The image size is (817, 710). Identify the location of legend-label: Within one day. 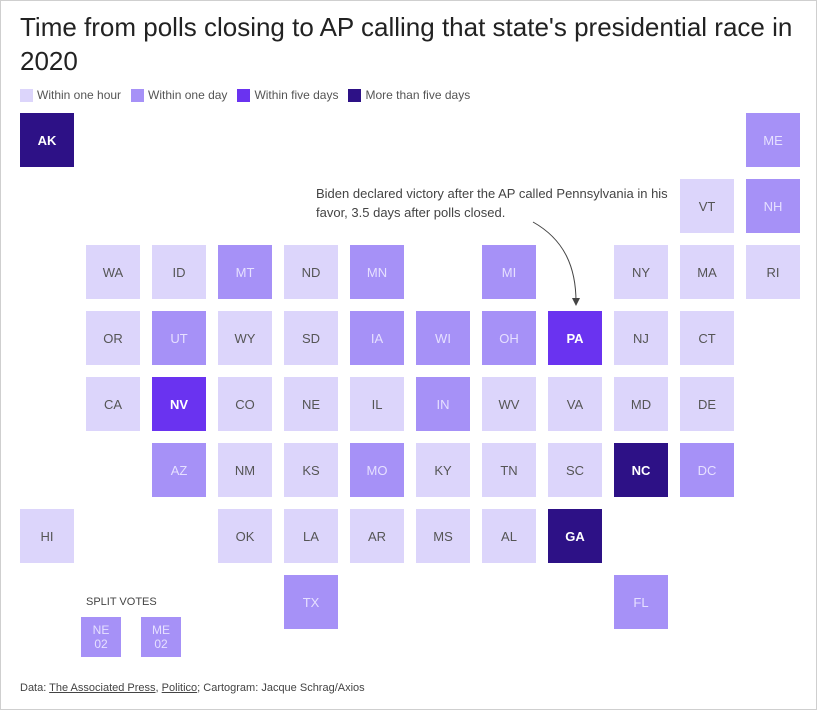
(188, 95).